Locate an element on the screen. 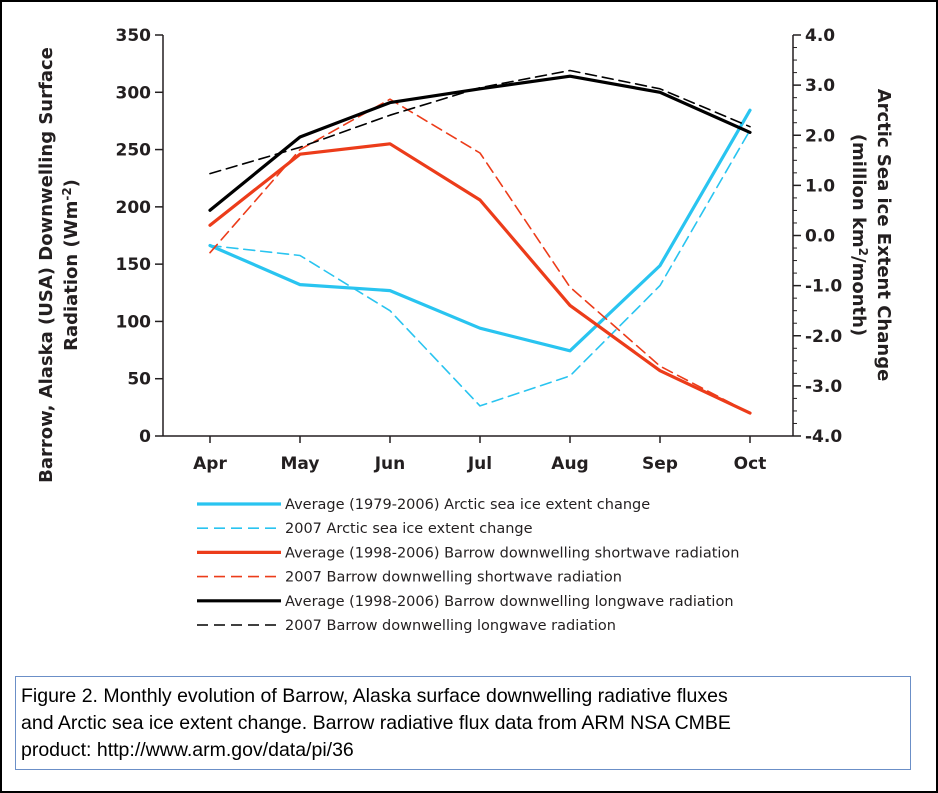 This screenshot has width=938, height=793. left-tick-label: 100 is located at coordinates (134, 322).